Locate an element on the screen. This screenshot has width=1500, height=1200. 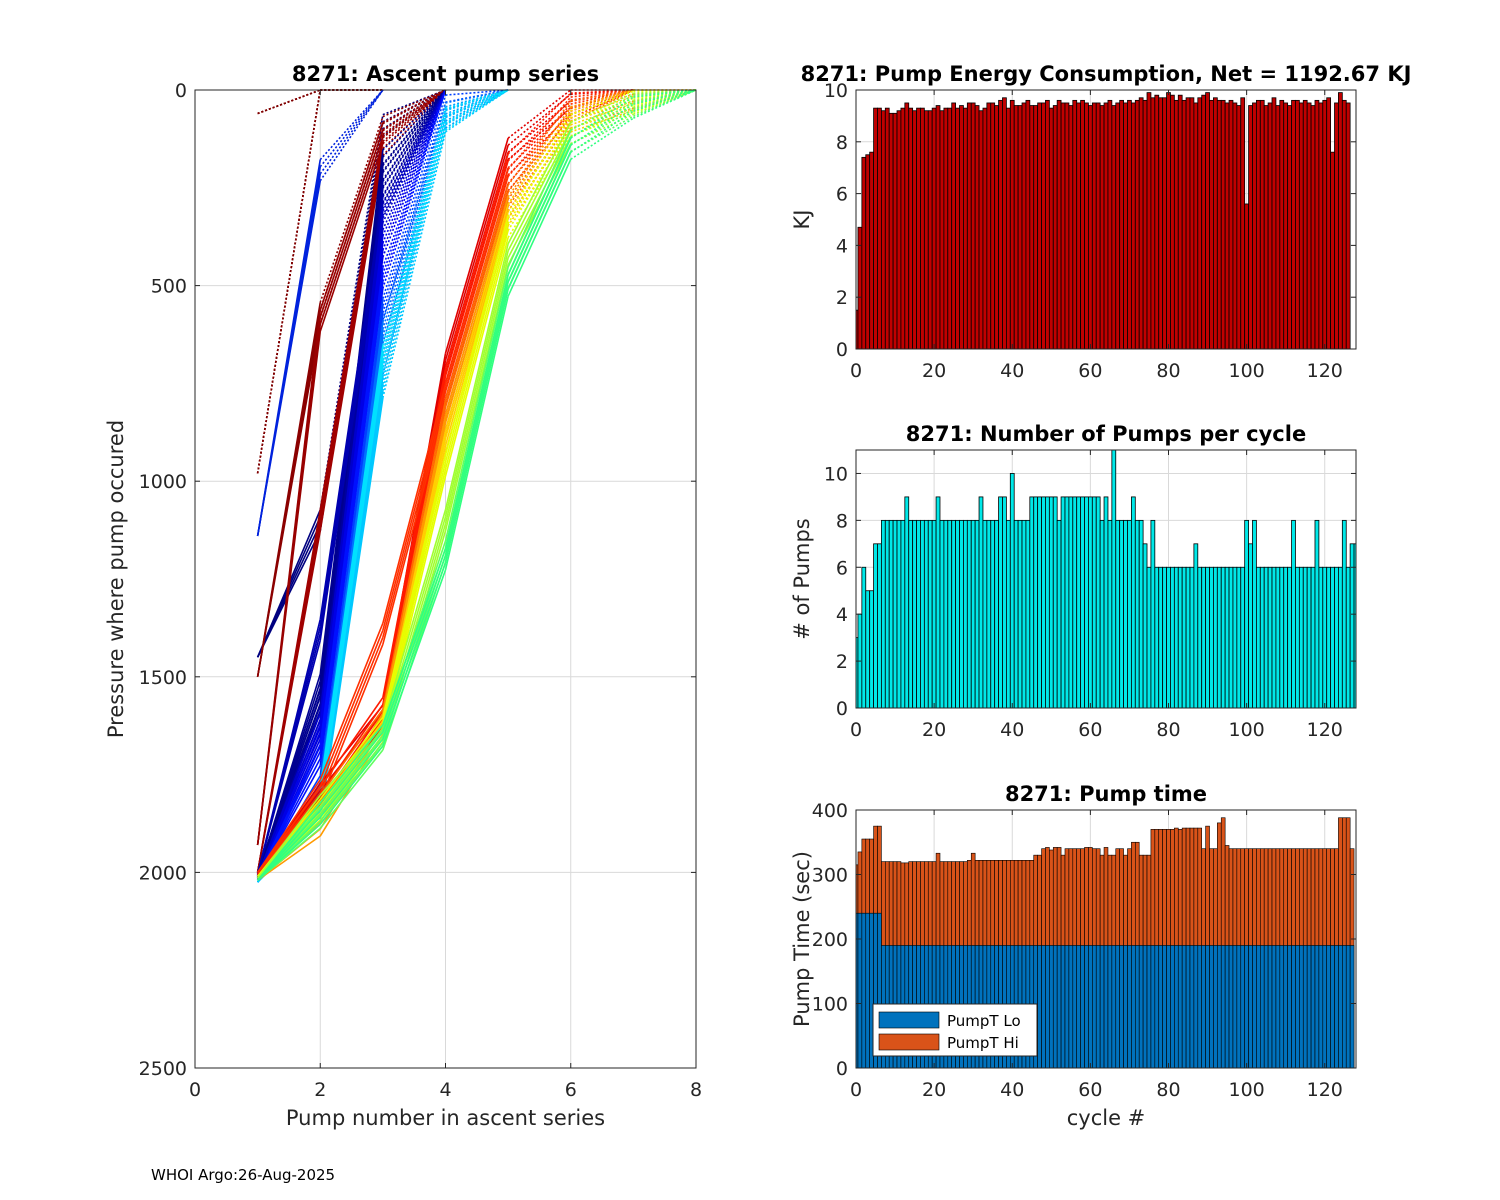
ascent-title: 8271: Ascent pump series is located at coordinates (445, 74).